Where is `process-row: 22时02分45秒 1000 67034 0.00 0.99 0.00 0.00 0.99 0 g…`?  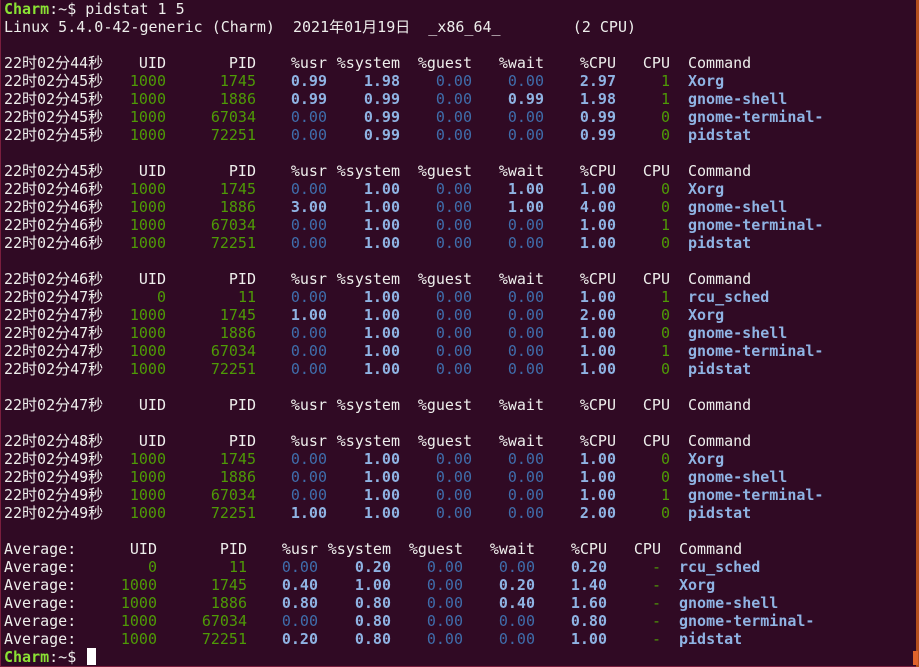 process-row: 22时02分45秒 1000 67034 0.00 0.99 0.00 0.00 0.99 0 g… is located at coordinates (456, 117).